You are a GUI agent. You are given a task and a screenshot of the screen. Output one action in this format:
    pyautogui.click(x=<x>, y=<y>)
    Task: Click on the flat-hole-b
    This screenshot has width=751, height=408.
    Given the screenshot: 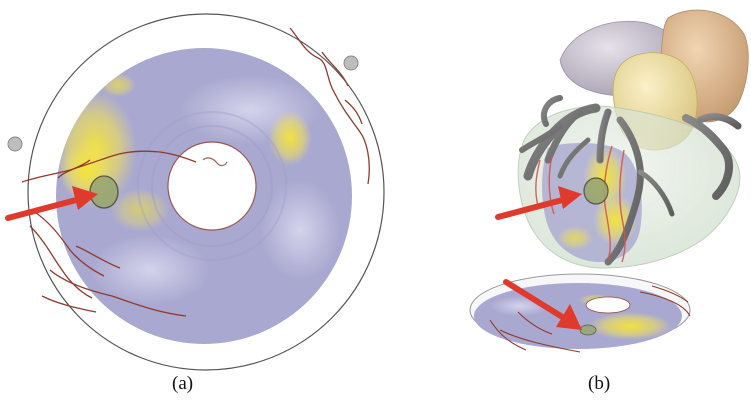 What is the action you would take?
    pyautogui.click(x=608, y=305)
    